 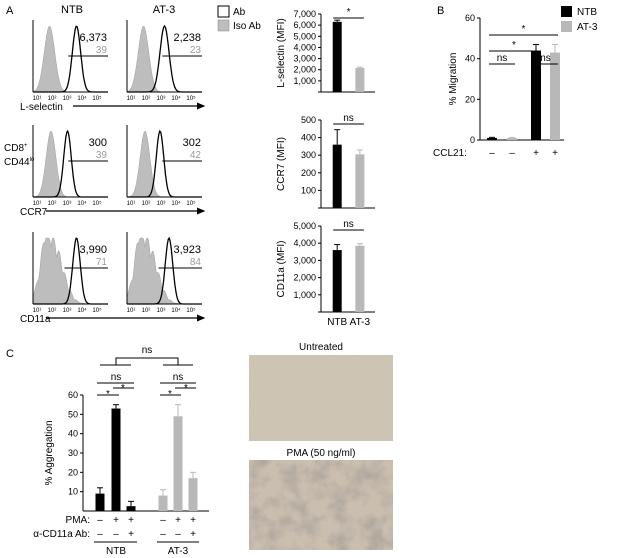 What do you see at coordinates (321, 398) in the screenshot?
I see `micrograph-untreated-texture` at bounding box center [321, 398].